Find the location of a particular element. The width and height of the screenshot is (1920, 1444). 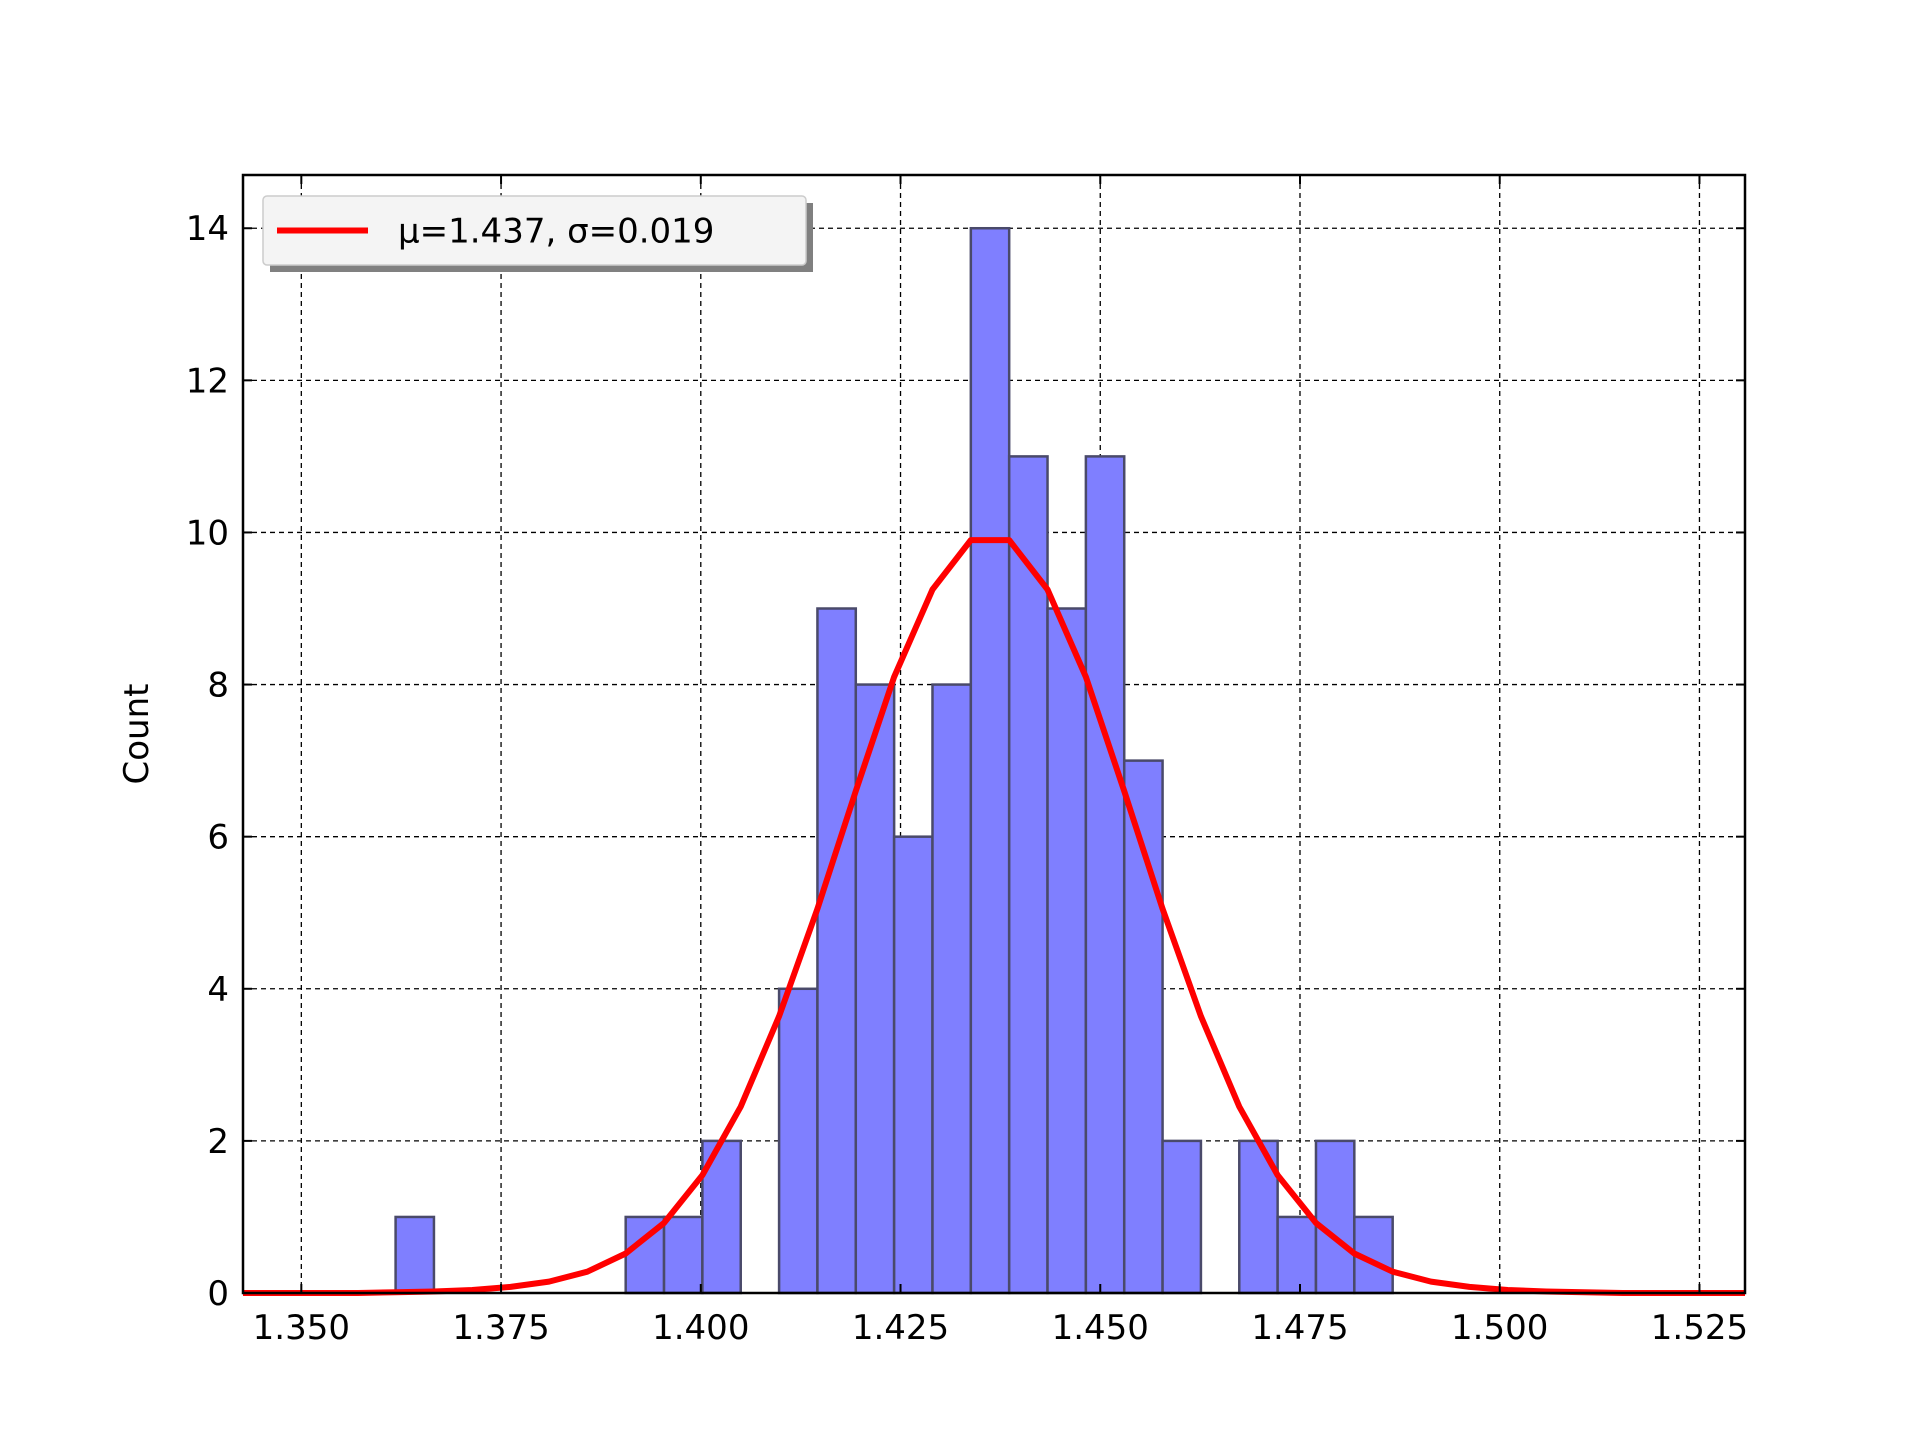

x-tick-label: 1.375 is located at coordinates (500, 1328).